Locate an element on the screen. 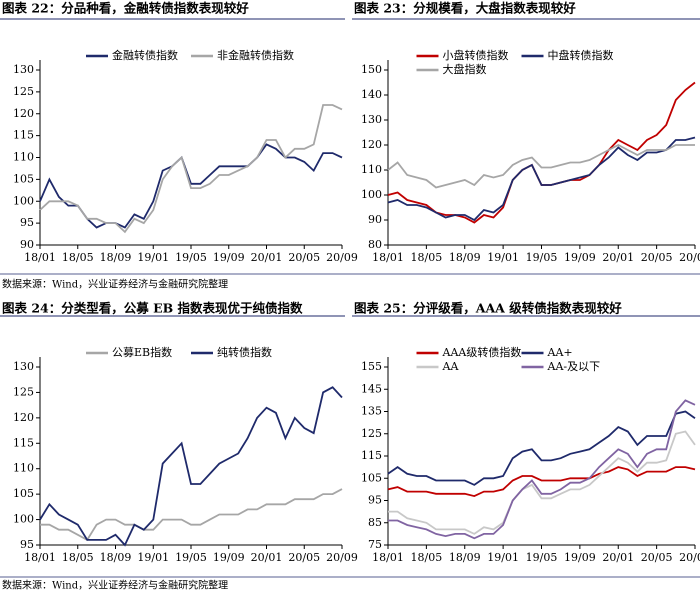 The height and width of the screenshot is (593, 700). legend-label: AA+ is located at coordinates (560, 352).